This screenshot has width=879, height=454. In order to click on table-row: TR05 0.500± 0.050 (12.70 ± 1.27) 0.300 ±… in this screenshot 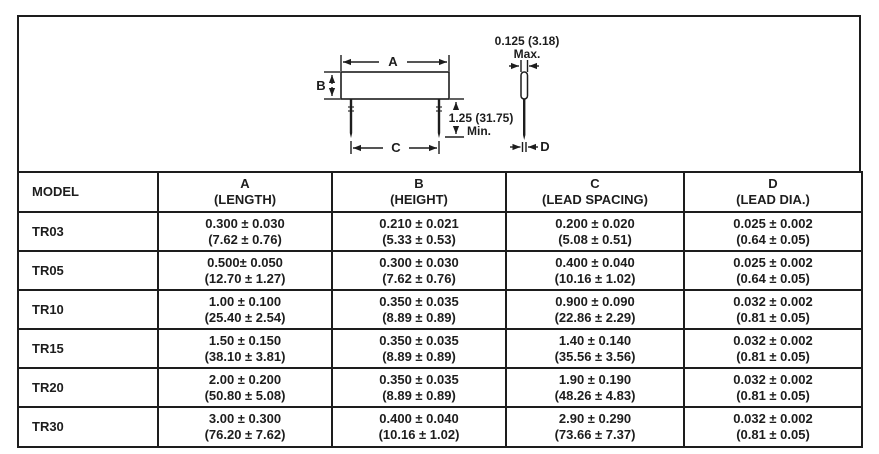, I will do `click(440, 270)`.